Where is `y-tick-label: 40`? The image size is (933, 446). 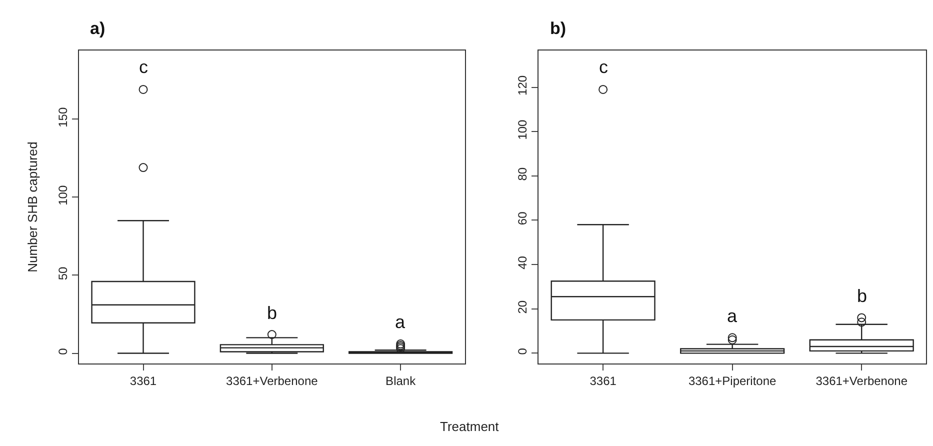
y-tick-label: 40 is located at coordinates (523, 263).